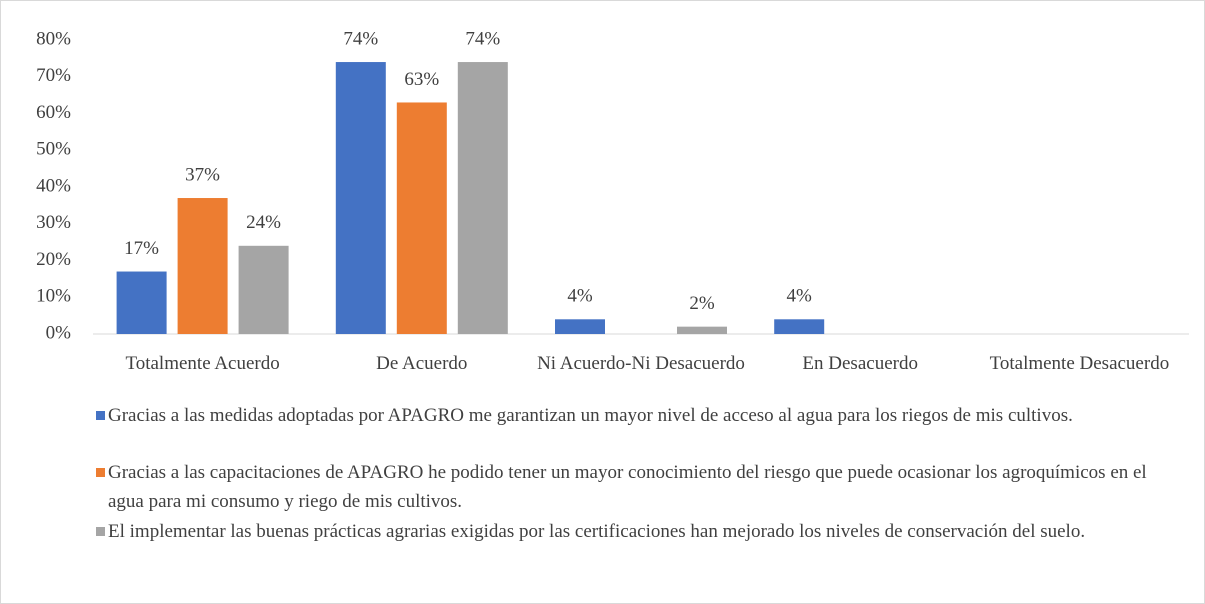 Image resolution: width=1205 pixels, height=604 pixels. I want to click on x-tick-label: Totalmente Desacuerdo, so click(1079, 363).